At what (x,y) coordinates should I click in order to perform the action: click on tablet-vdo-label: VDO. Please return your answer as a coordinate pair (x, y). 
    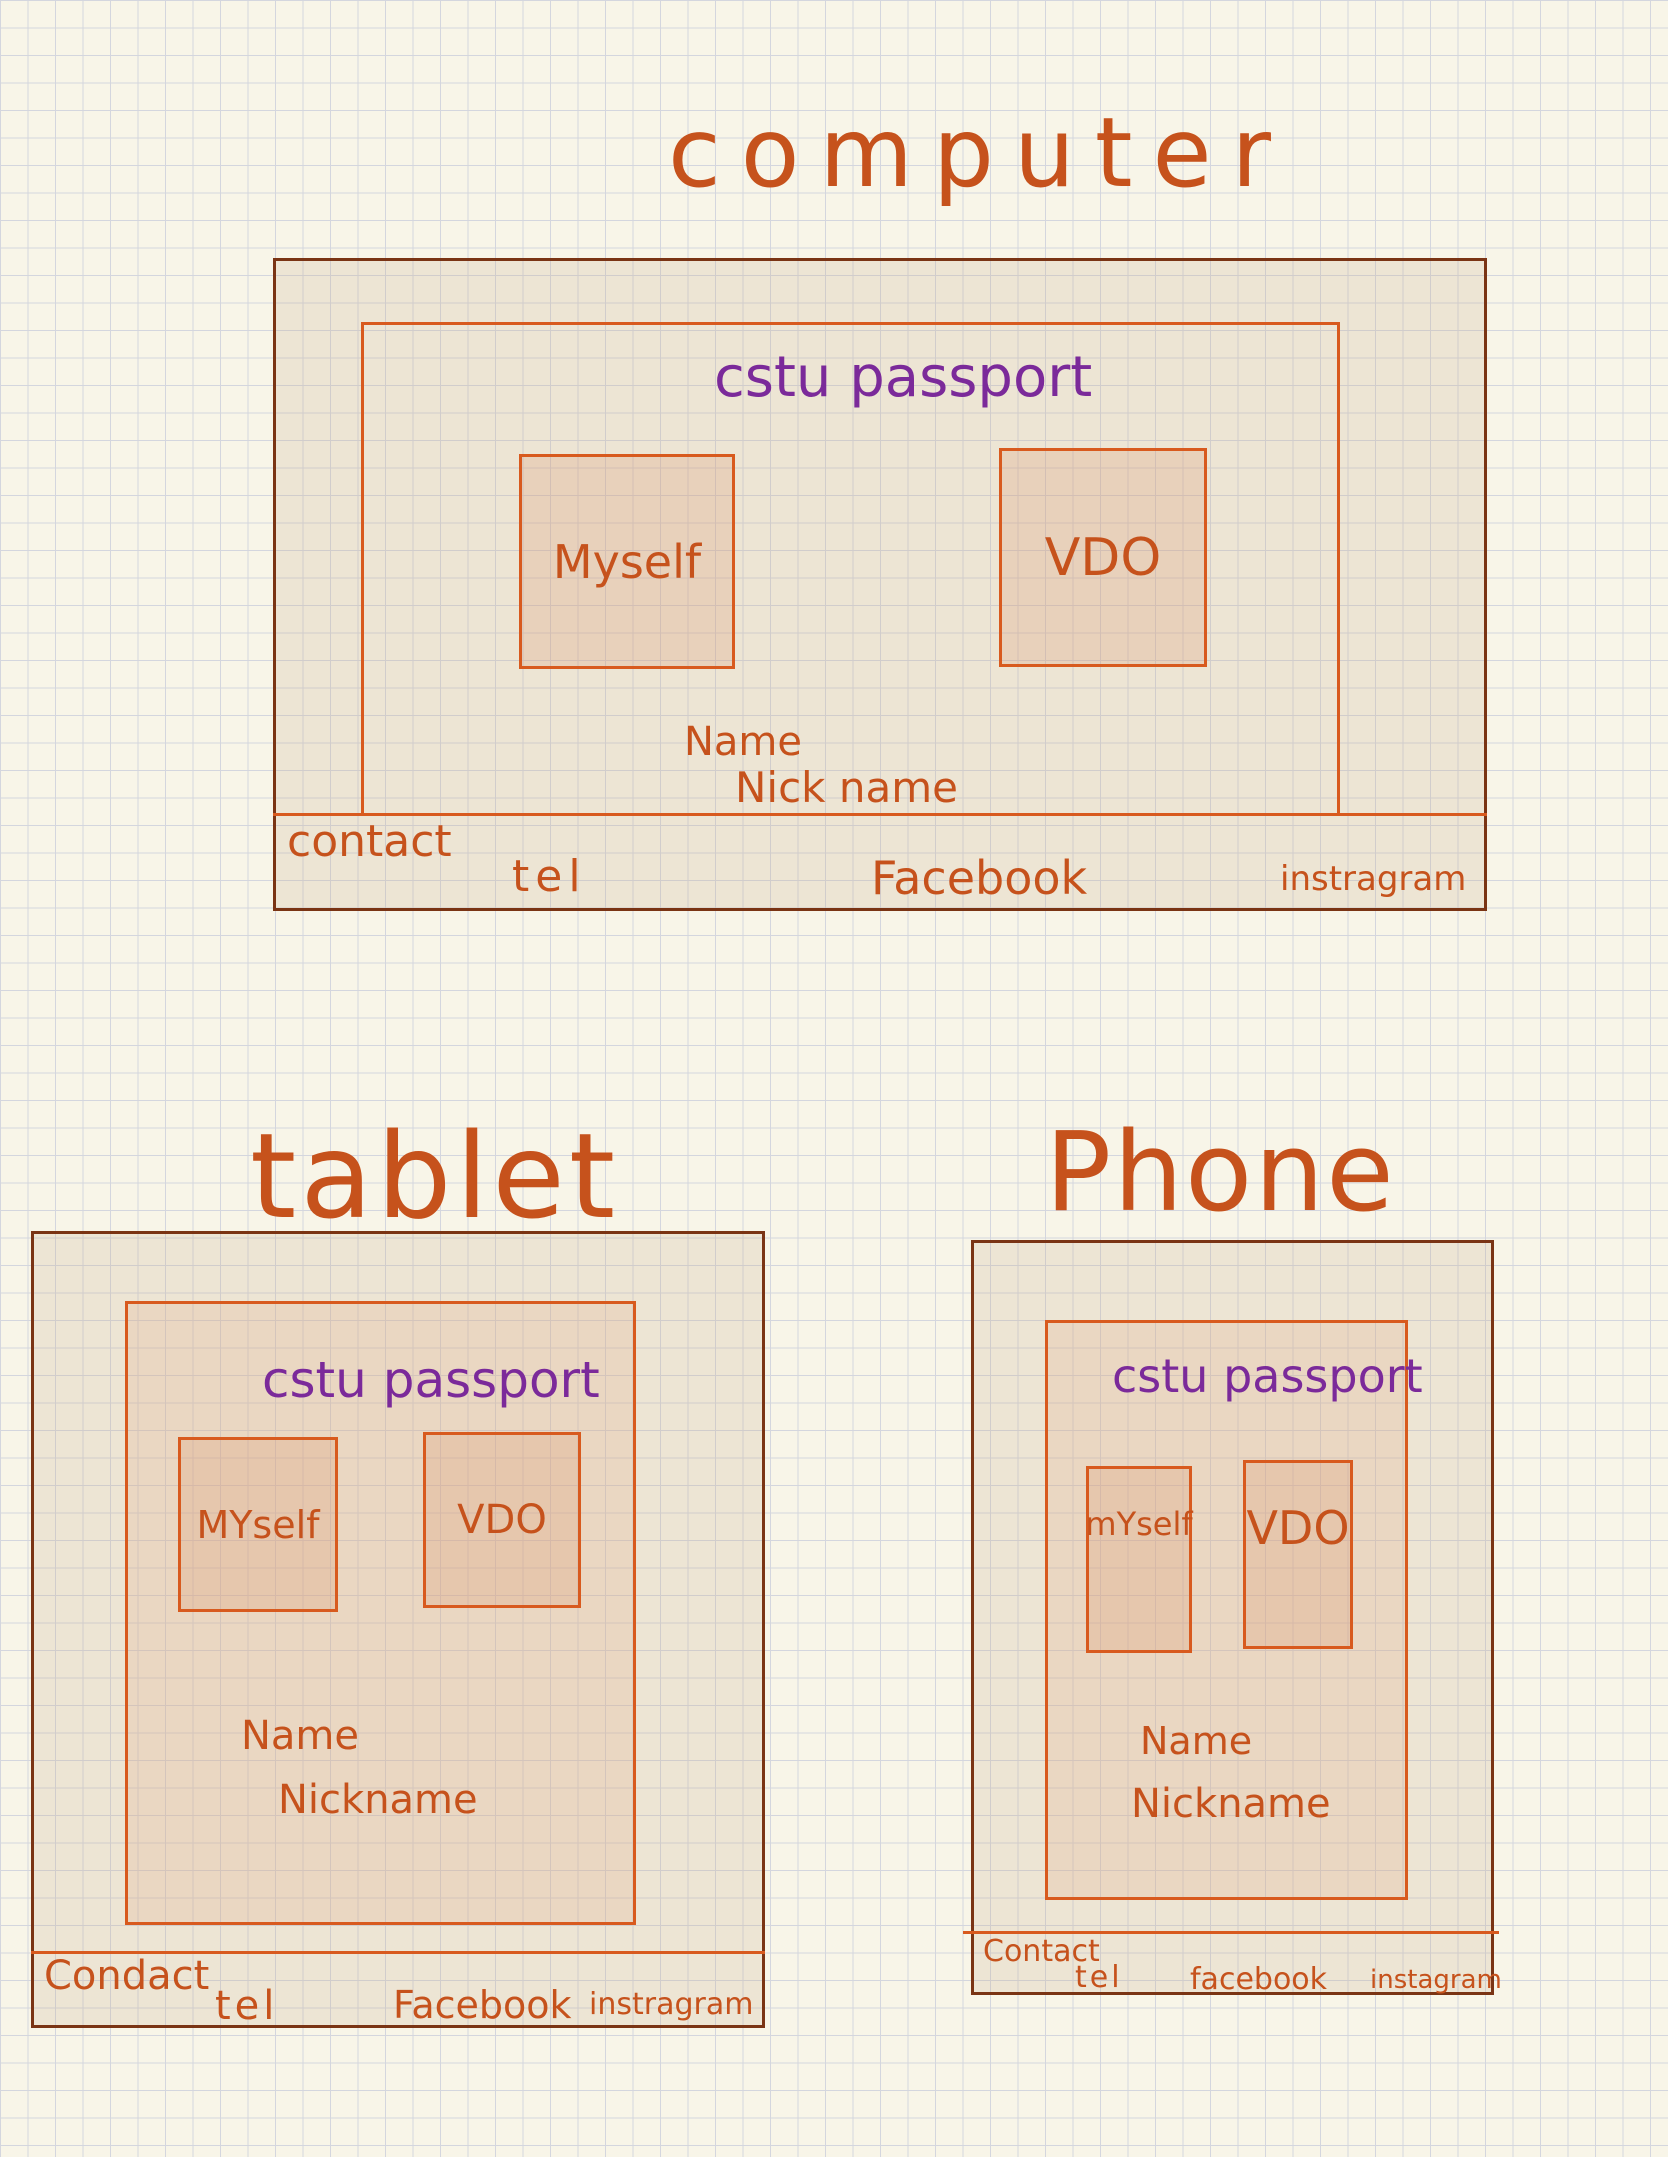
    Looking at the image, I should click on (502, 1520).